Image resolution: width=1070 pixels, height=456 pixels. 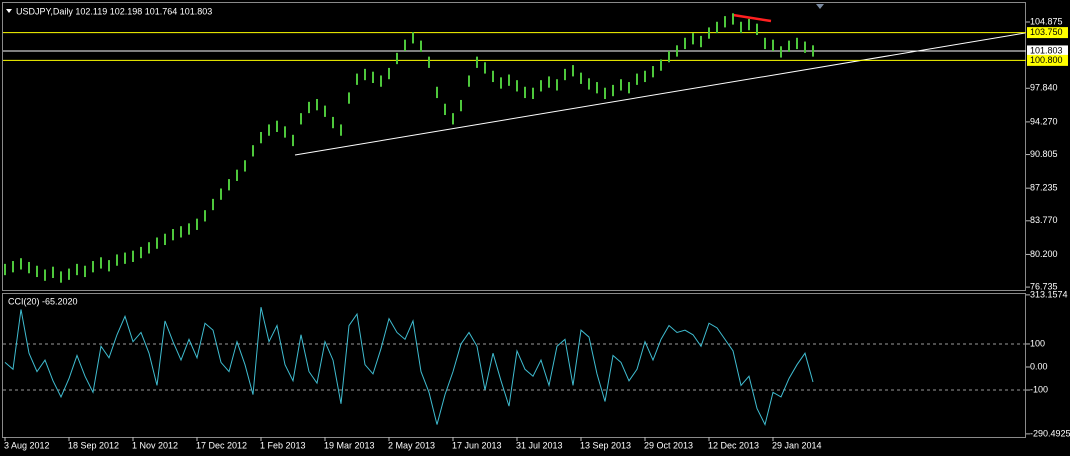 I want to click on level-label: 100.800, so click(x=1046, y=60).